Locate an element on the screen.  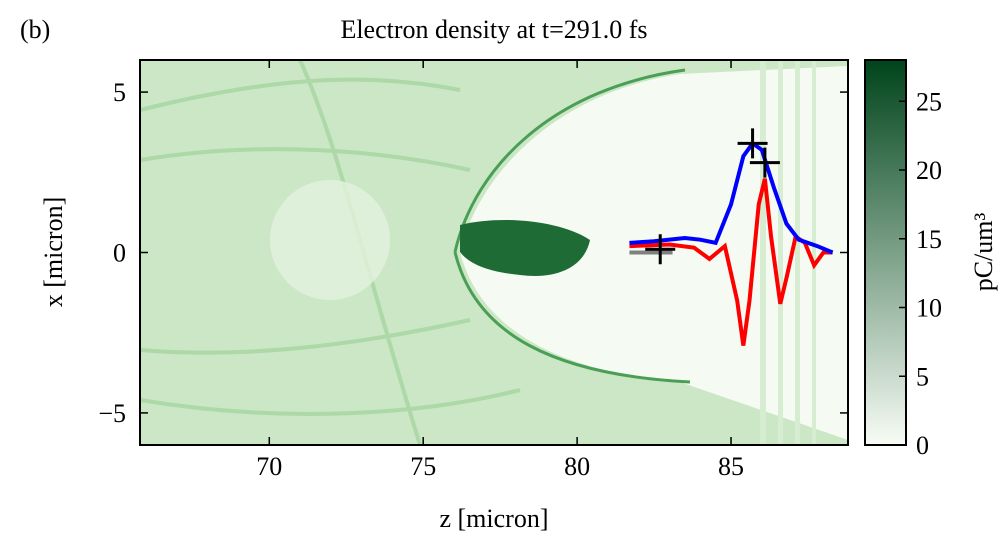
y-tick-label: 5 is located at coordinates (119, 92).